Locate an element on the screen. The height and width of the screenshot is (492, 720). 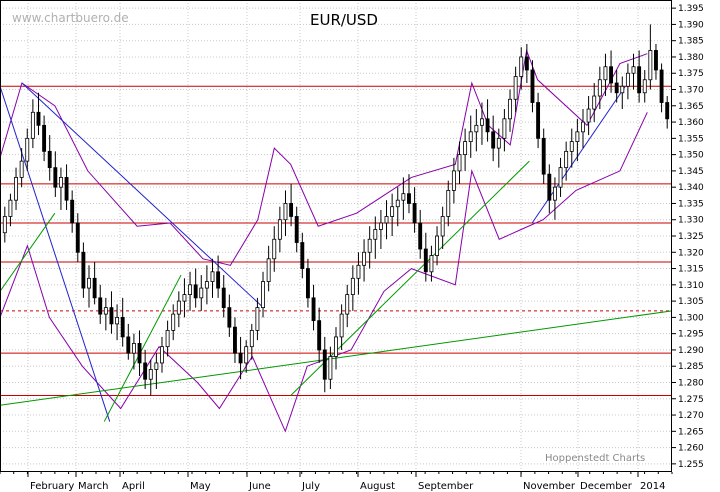
y-tick-label: 1.295 is located at coordinates (691, 335).